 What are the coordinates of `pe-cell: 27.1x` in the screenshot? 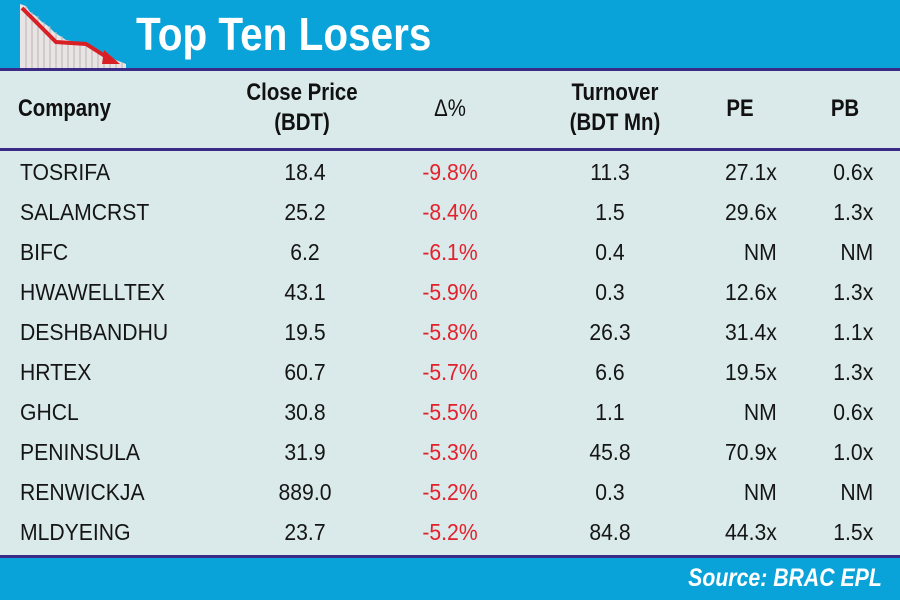 It's located at (751, 172).